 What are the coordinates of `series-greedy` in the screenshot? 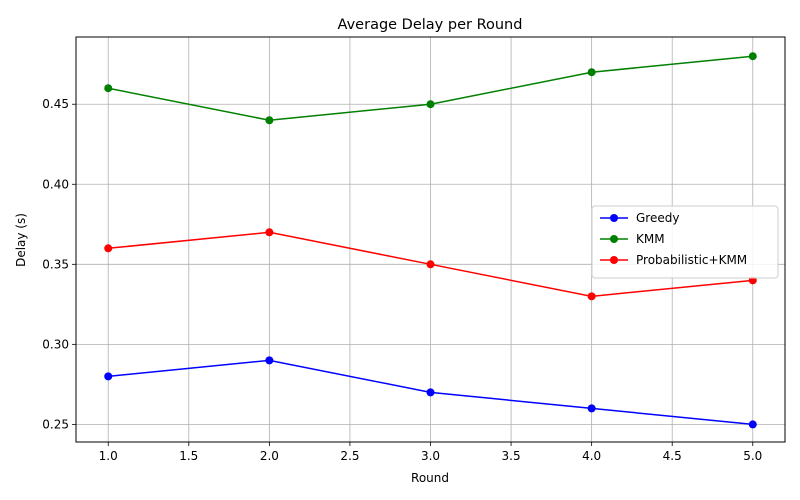 It's located at (430, 392).